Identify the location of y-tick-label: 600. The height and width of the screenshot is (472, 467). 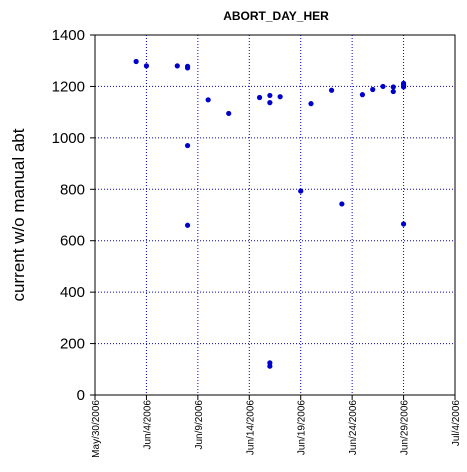
(72, 241).